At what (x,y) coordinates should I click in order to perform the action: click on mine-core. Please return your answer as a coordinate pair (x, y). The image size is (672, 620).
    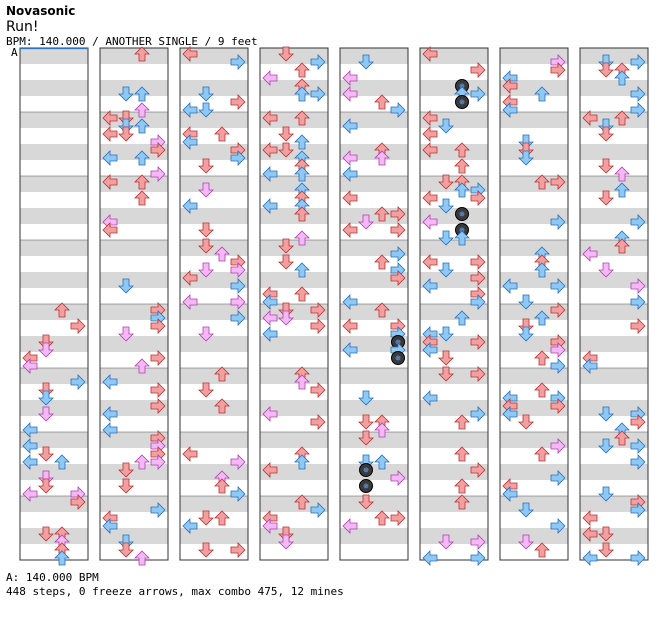
    Looking at the image, I should click on (462, 102).